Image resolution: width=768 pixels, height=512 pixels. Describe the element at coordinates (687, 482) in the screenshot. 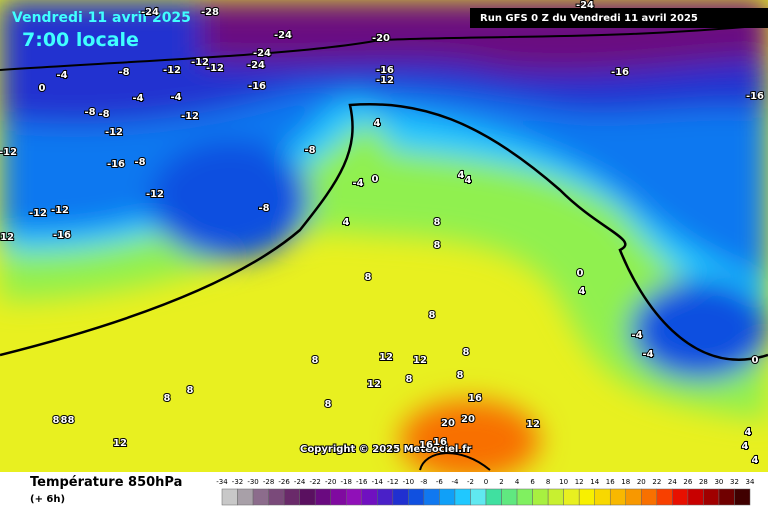

I see `colorbar-label: 26` at that location.